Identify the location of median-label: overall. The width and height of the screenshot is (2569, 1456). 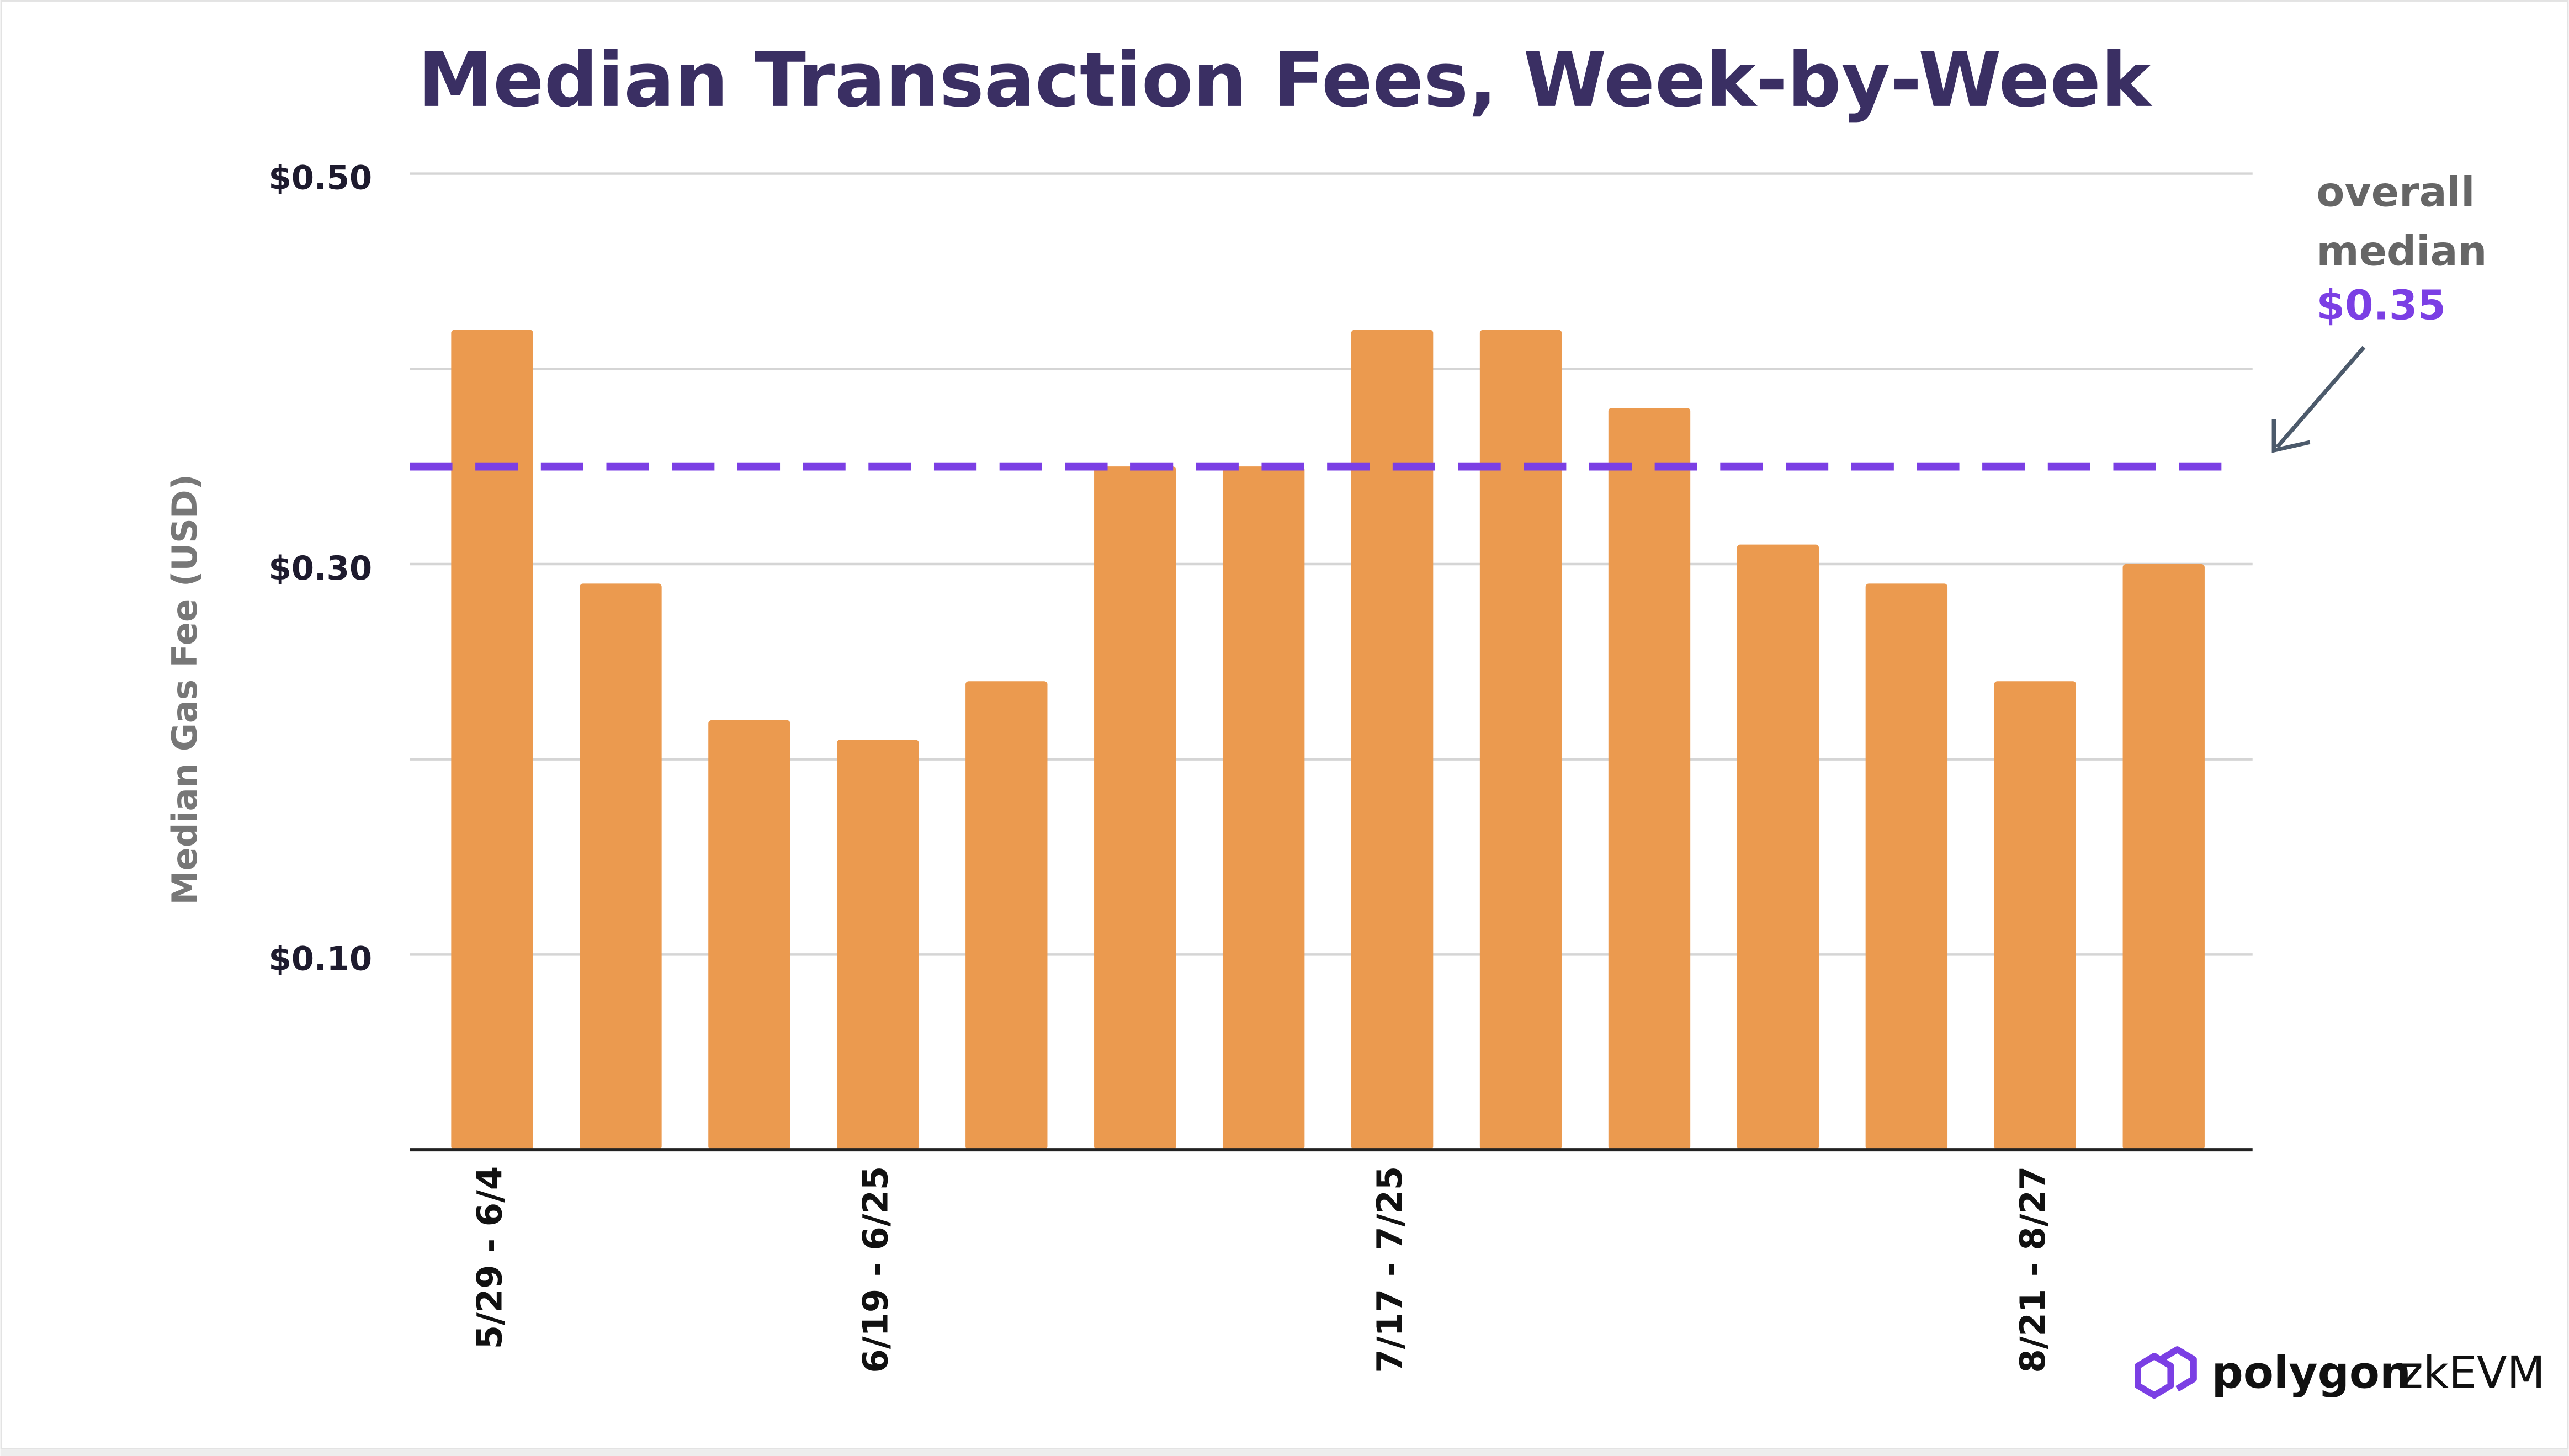
(2395, 192).